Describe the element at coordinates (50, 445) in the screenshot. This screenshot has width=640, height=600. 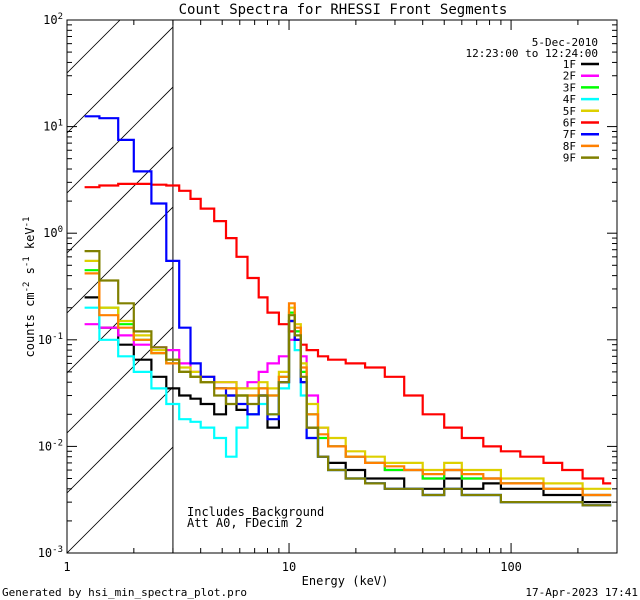
I see `y-tick-label: 10-2` at that location.